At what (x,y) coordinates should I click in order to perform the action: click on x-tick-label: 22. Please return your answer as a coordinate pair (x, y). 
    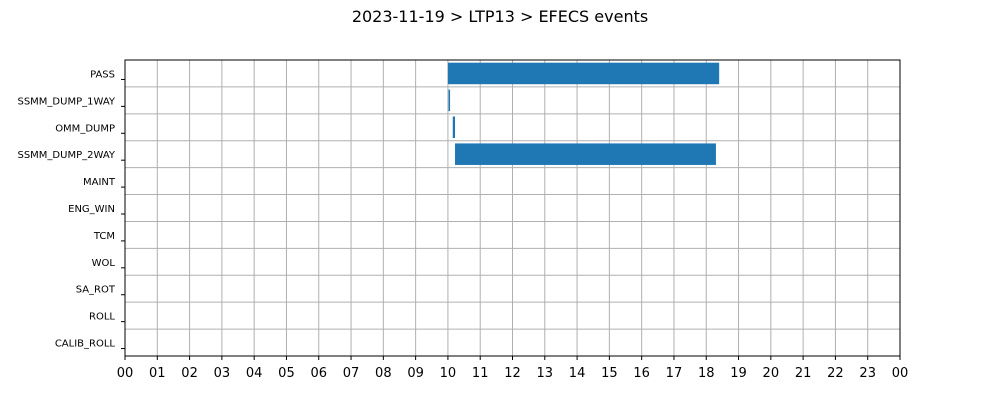
    Looking at the image, I should click on (835, 373).